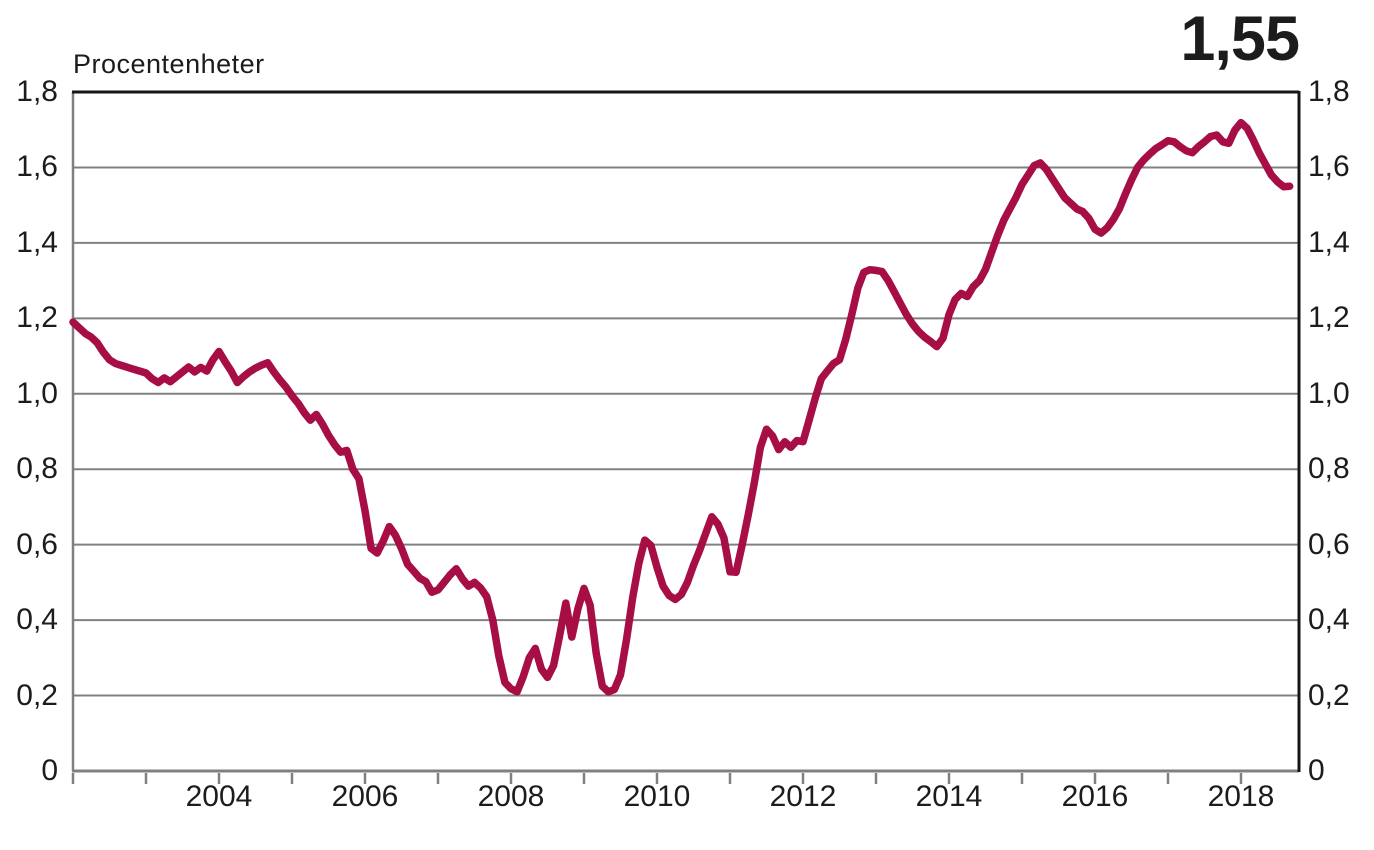 The width and height of the screenshot is (1374, 850). I want to click on y-tick-label-right-1,0: 1,0, so click(1329, 393).